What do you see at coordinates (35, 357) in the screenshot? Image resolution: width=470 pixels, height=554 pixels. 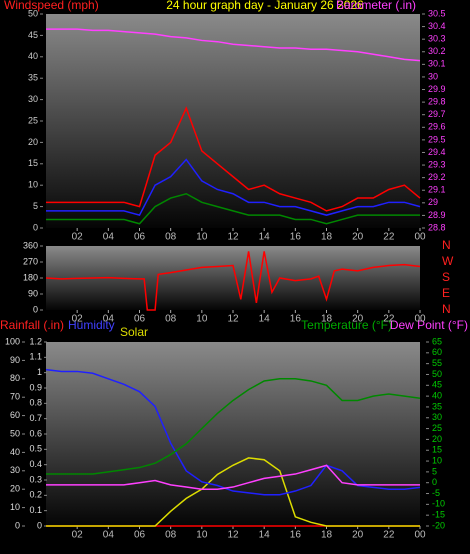 I see `y3-tick-label: 1.1` at bounding box center [35, 357].